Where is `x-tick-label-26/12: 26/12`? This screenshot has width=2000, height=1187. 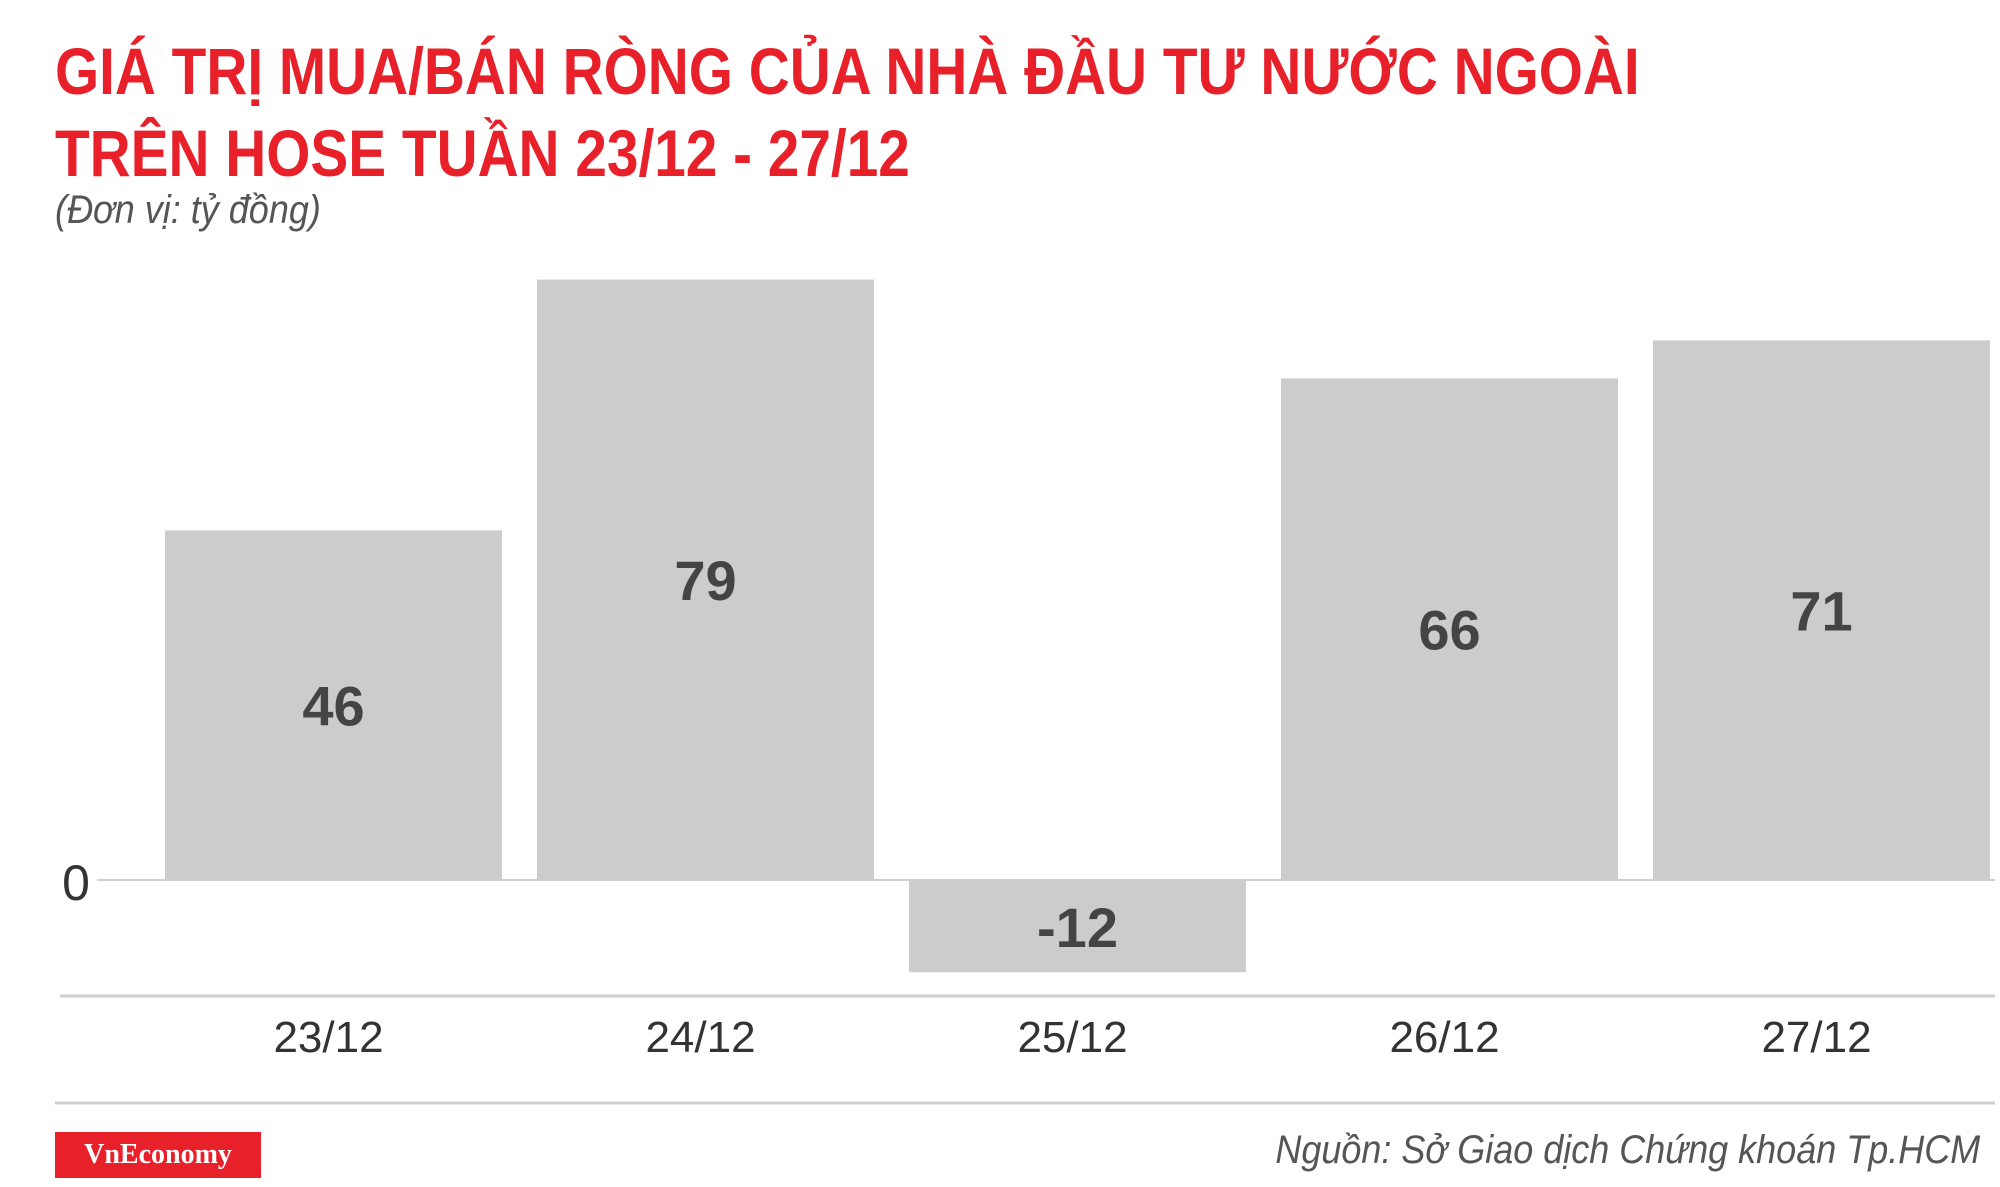 x-tick-label-26/12: 26/12 is located at coordinates (1444, 1037).